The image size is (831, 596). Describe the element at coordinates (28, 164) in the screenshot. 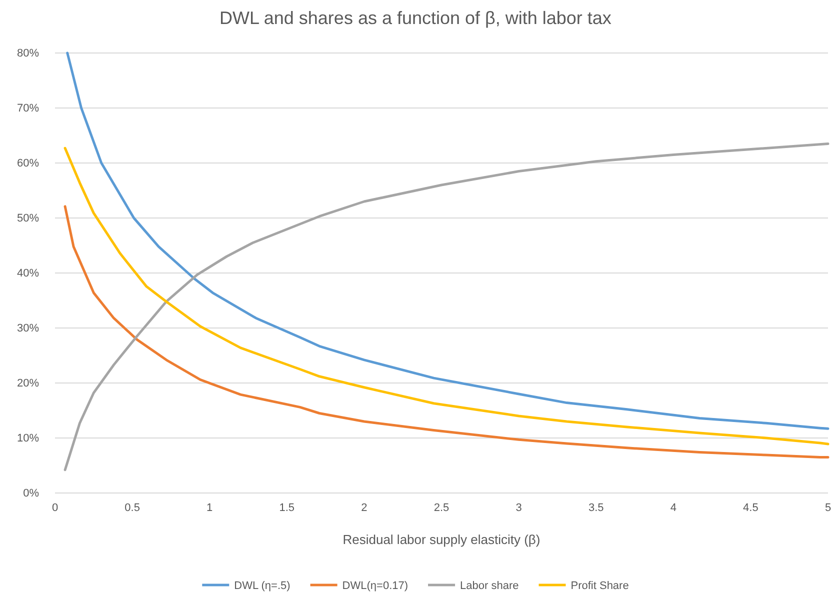

I see `y-tick-label: 60%` at that location.